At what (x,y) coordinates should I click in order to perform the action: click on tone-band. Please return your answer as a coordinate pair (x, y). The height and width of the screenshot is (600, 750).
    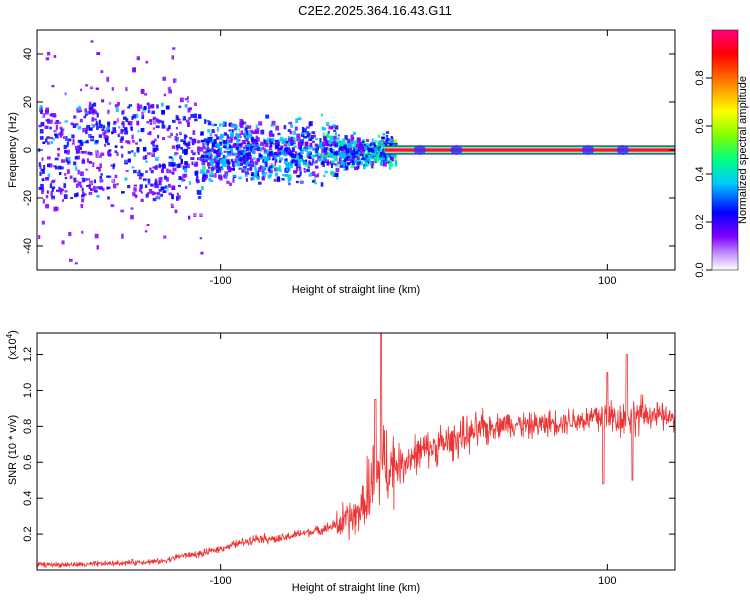
    Looking at the image, I should click on (530, 150).